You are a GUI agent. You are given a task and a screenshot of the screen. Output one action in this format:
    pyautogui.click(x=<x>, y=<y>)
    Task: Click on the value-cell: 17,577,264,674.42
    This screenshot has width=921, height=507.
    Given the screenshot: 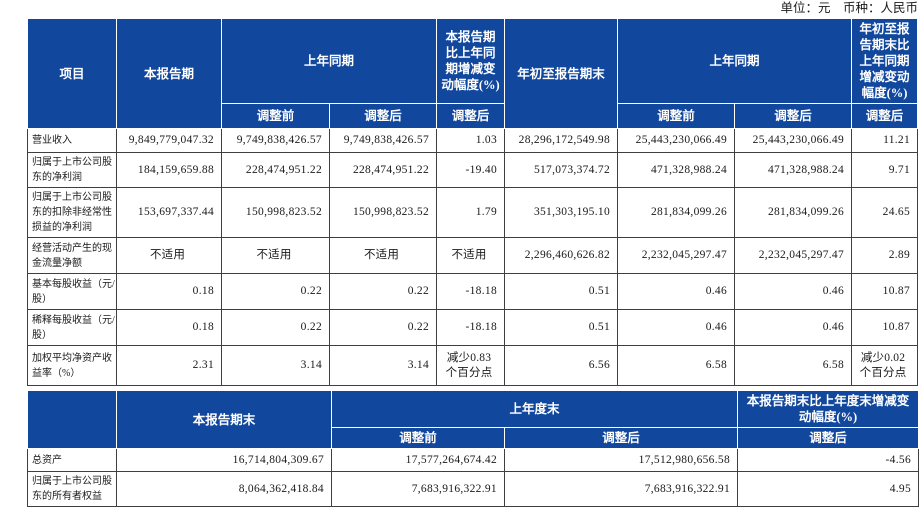 What is the action you would take?
    pyautogui.click(x=418, y=460)
    